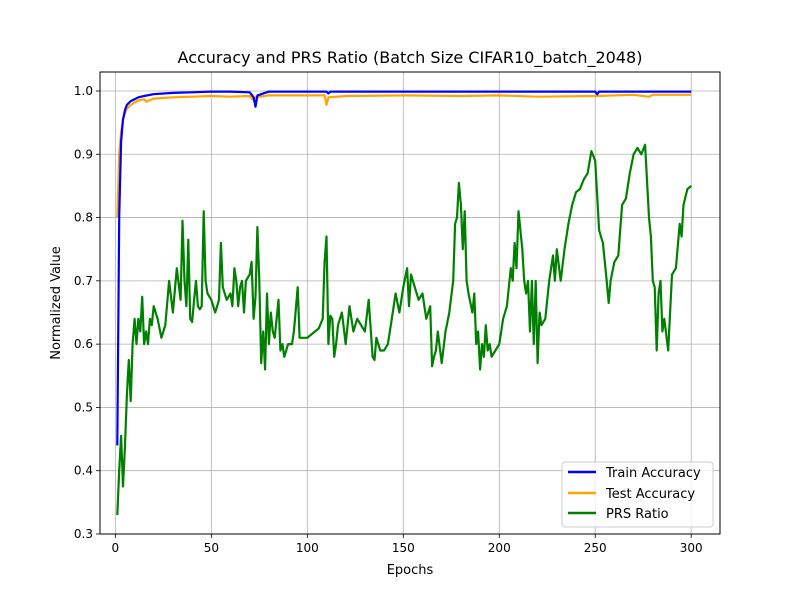 The width and height of the screenshot is (800, 600). What do you see at coordinates (83, 344) in the screenshot?
I see `y-tick-label: 0.6` at bounding box center [83, 344].